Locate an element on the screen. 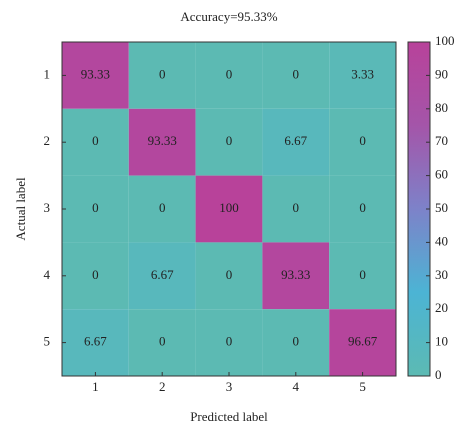  colorbar-tick-label: 10 is located at coordinates (441, 341).